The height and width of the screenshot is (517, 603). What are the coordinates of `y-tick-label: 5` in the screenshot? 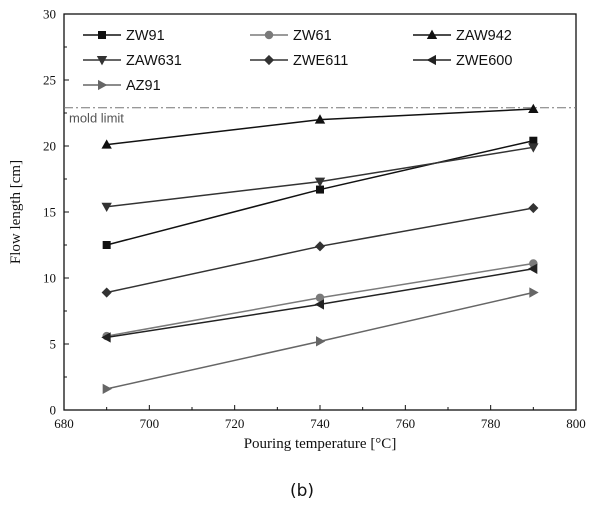 It's located at (53, 344).